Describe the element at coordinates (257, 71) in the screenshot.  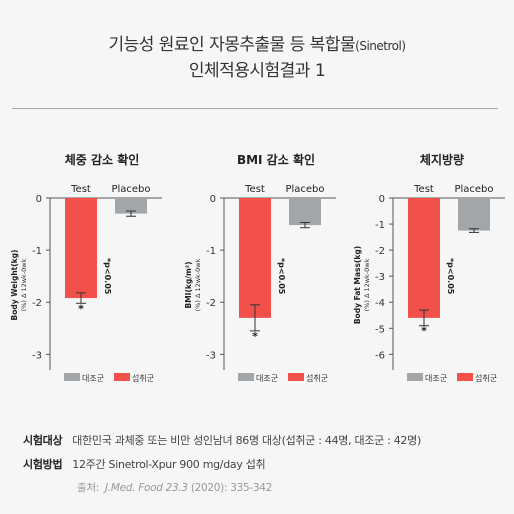
I see `page-title-line2: 인체적용시험결과 1` at that location.